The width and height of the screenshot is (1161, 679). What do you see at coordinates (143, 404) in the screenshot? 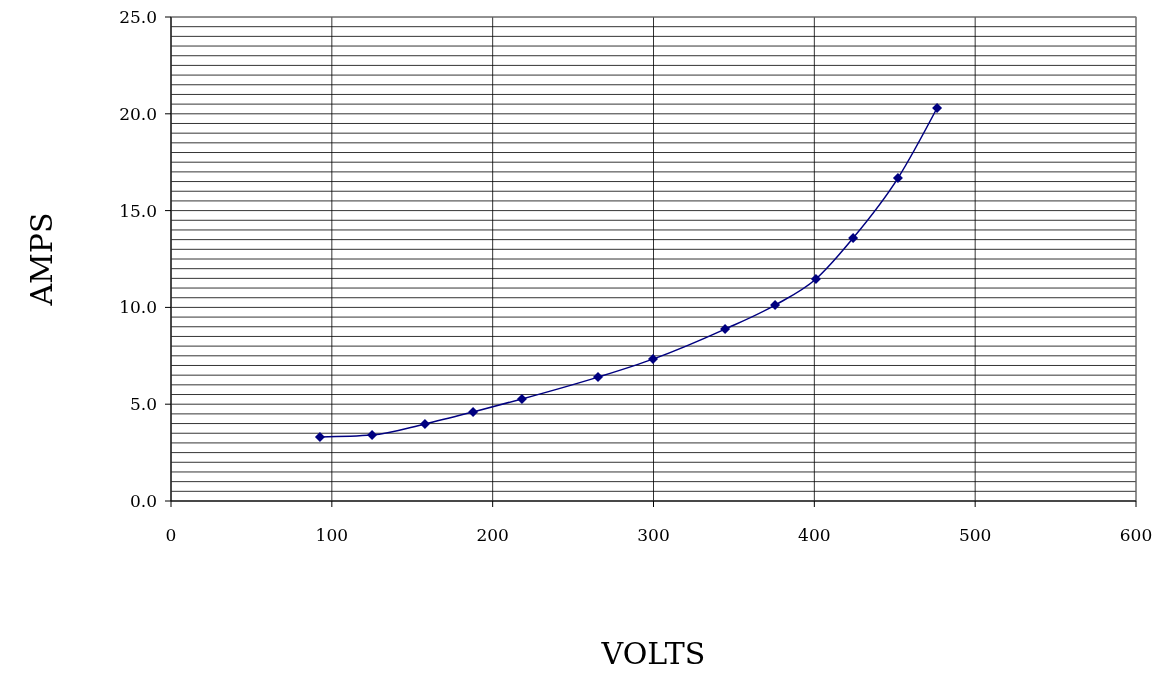
I see `y-tick-label: 5.0` at bounding box center [143, 404].